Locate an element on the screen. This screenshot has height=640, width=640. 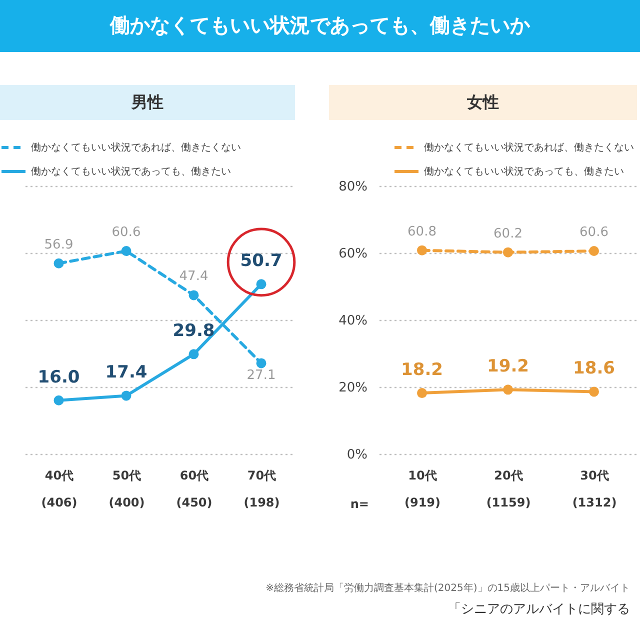
x-tick-label: 40代 (406) is located at coordinates (59, 489).